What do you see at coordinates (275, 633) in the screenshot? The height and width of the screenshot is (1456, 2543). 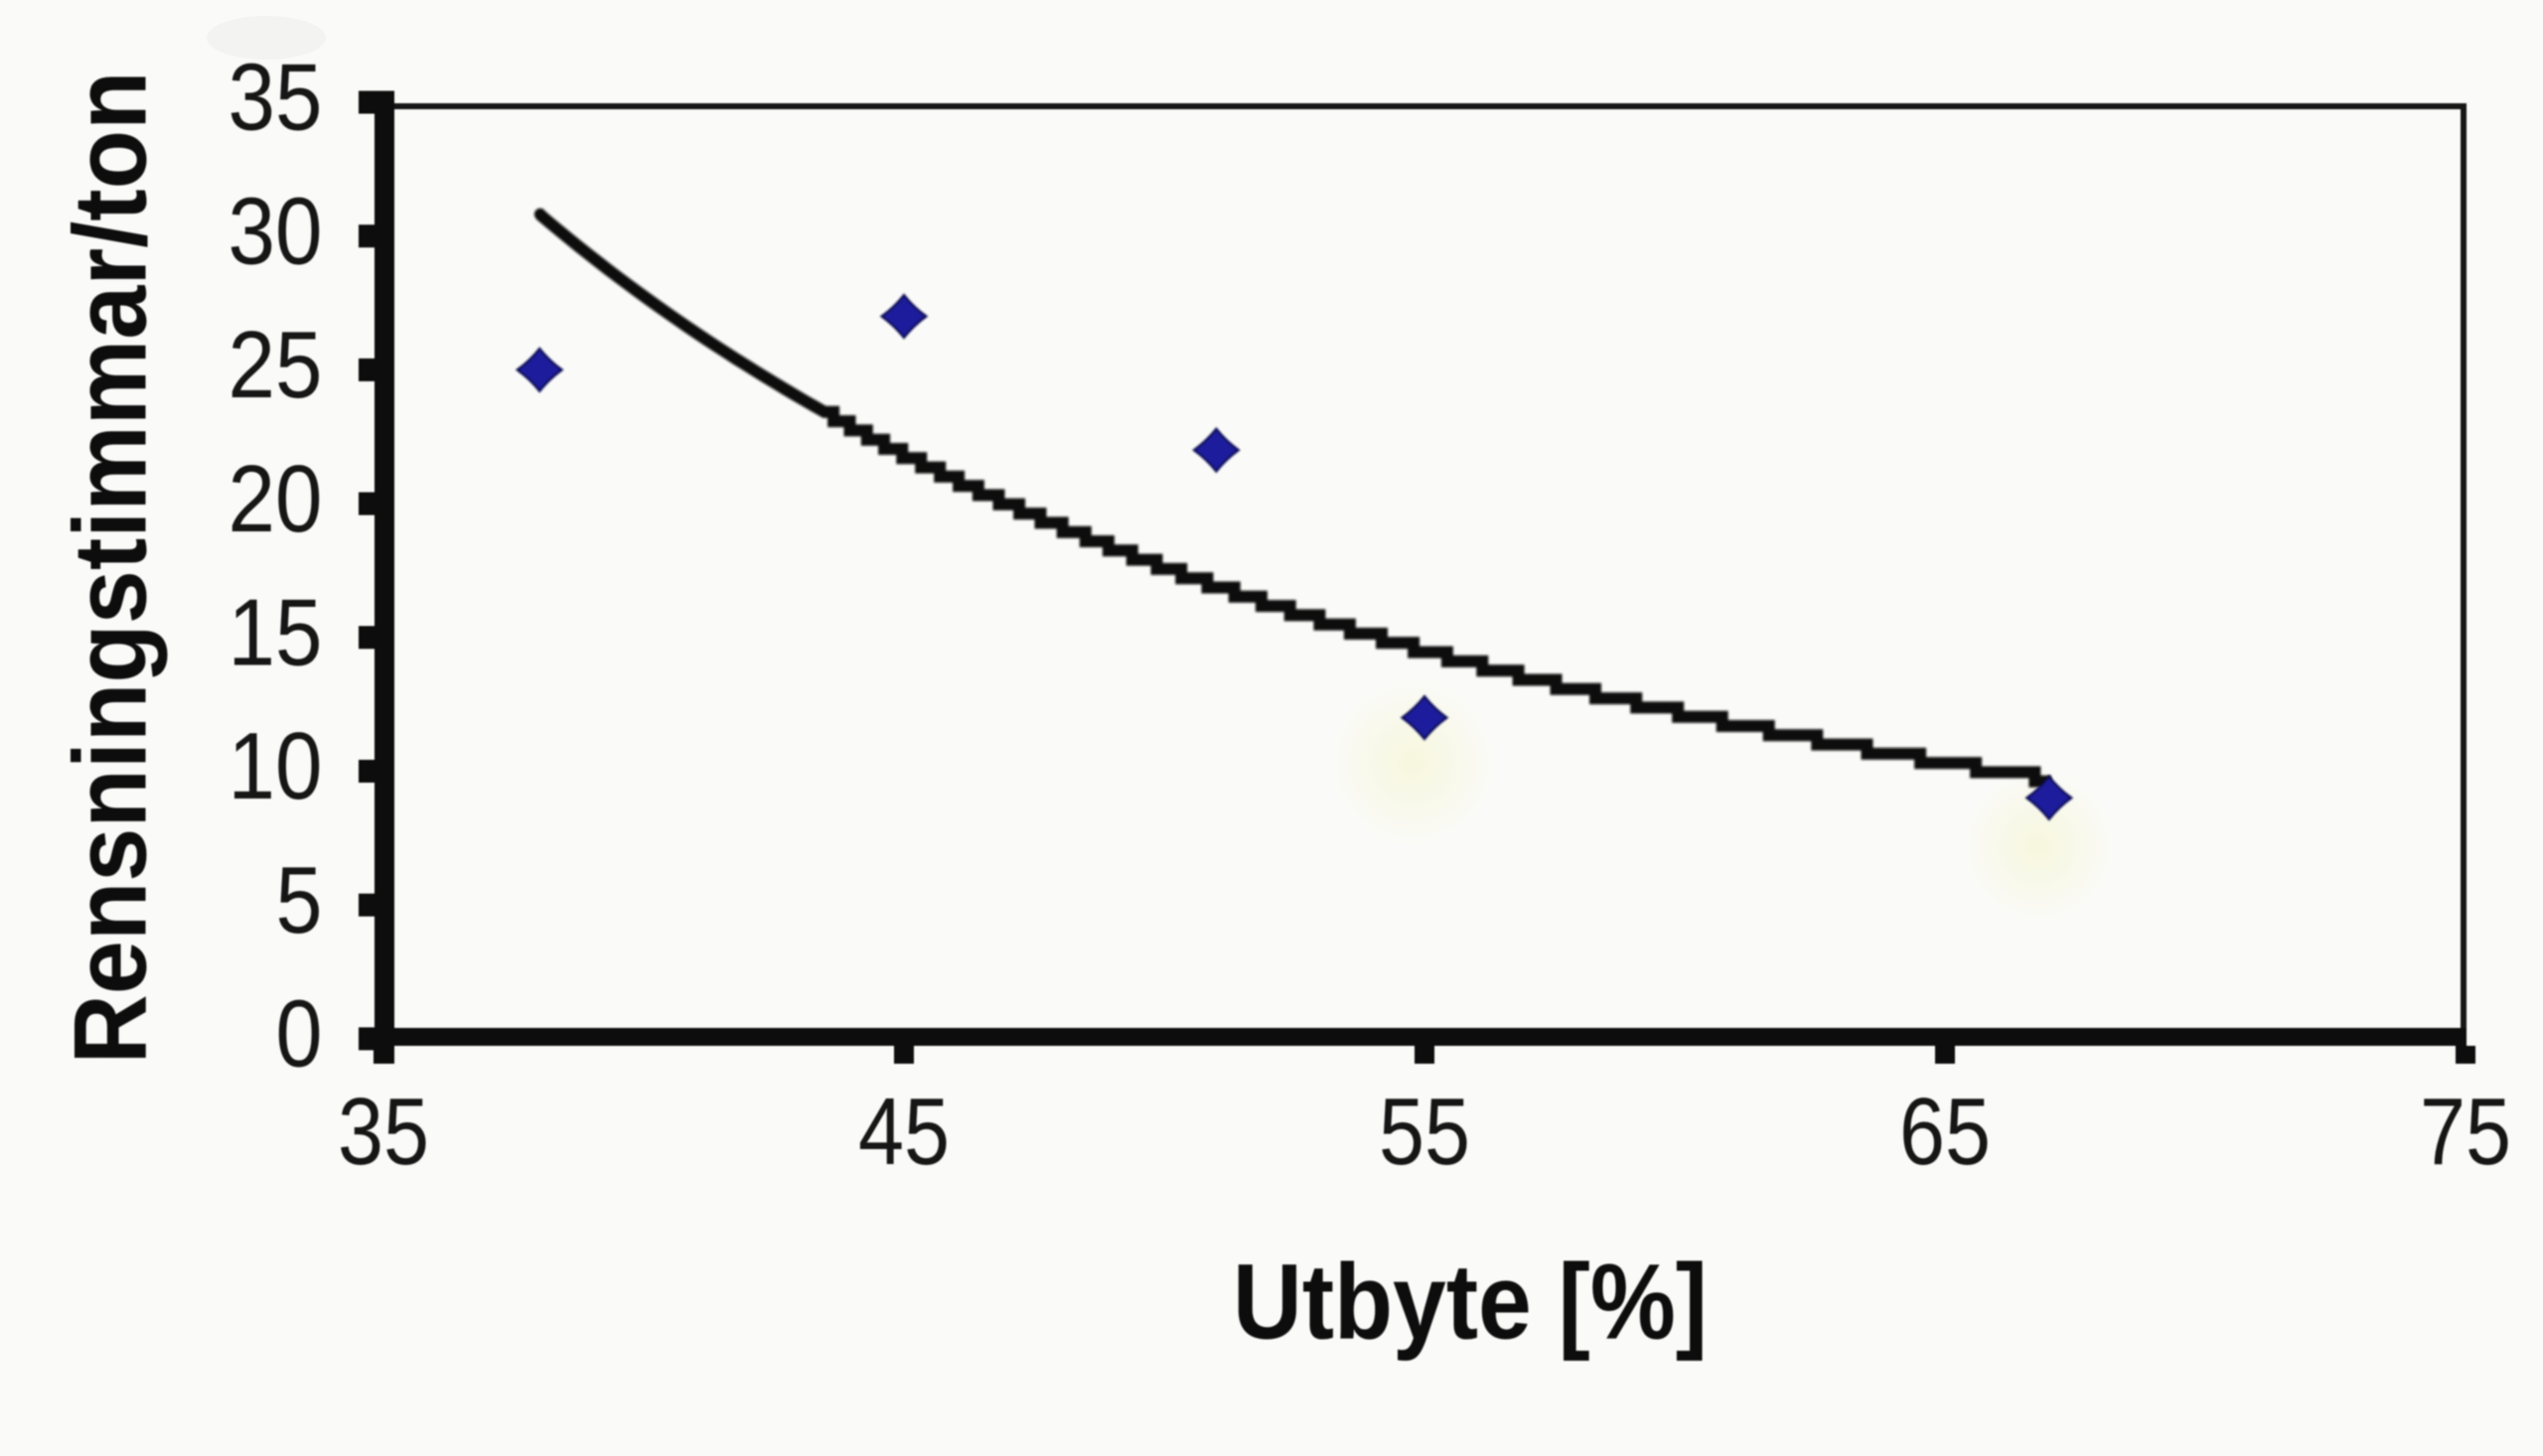 I see `svg-text: 15` at bounding box center [275, 633].